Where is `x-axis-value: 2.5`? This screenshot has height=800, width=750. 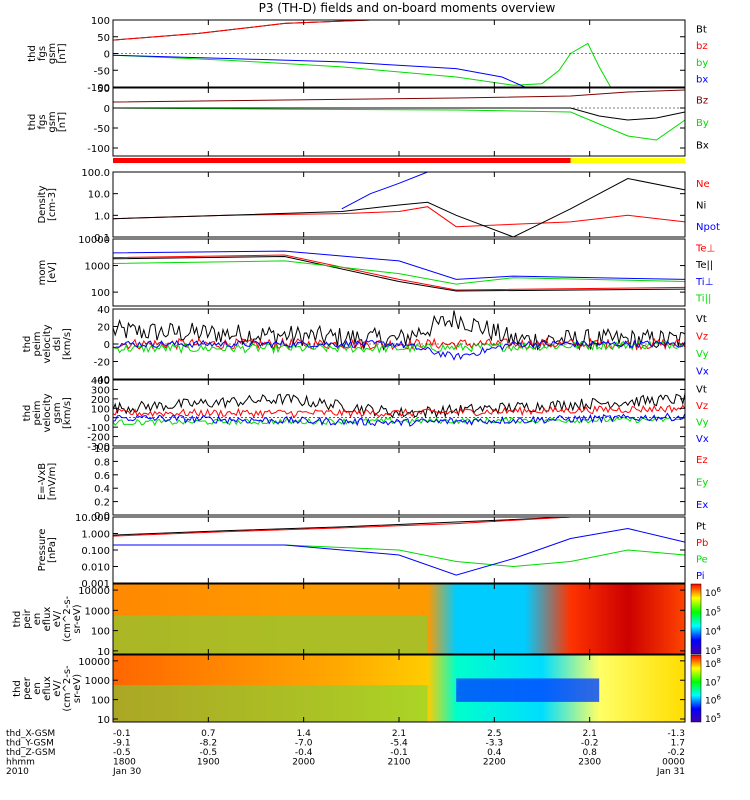 x-axis-value: 2.5 is located at coordinates (494, 734).